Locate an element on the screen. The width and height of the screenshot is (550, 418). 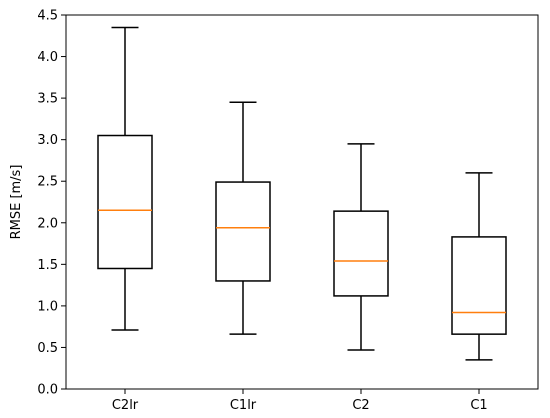
box-C2lr is located at coordinates (125, 178).